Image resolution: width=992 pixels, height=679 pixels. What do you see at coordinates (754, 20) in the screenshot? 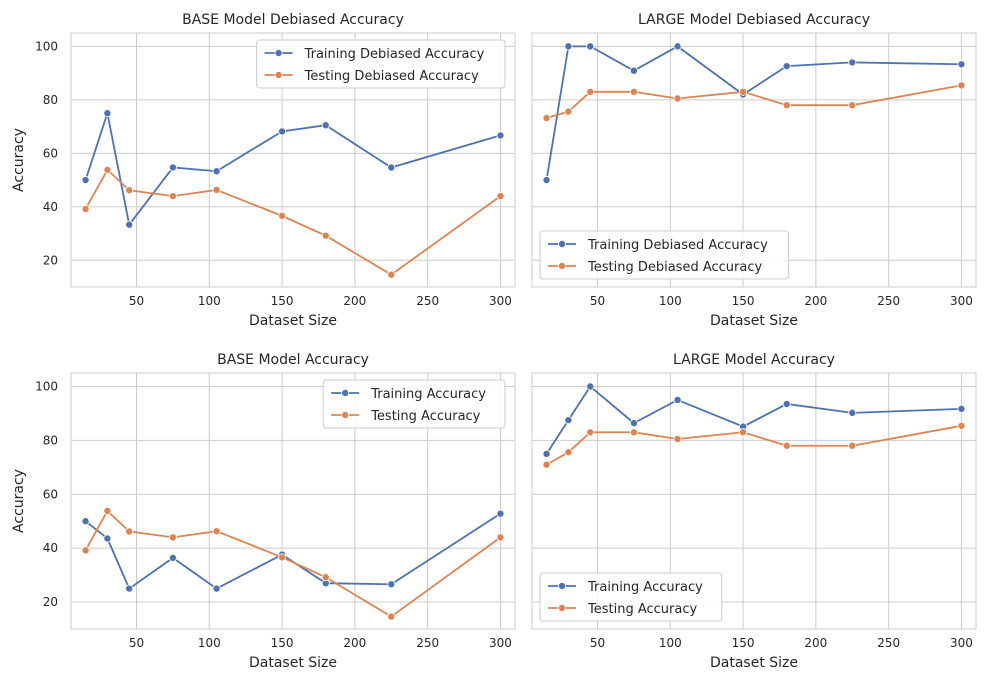
I see `chart-title: LARGE Model Debiased Accuracy` at bounding box center [754, 20].